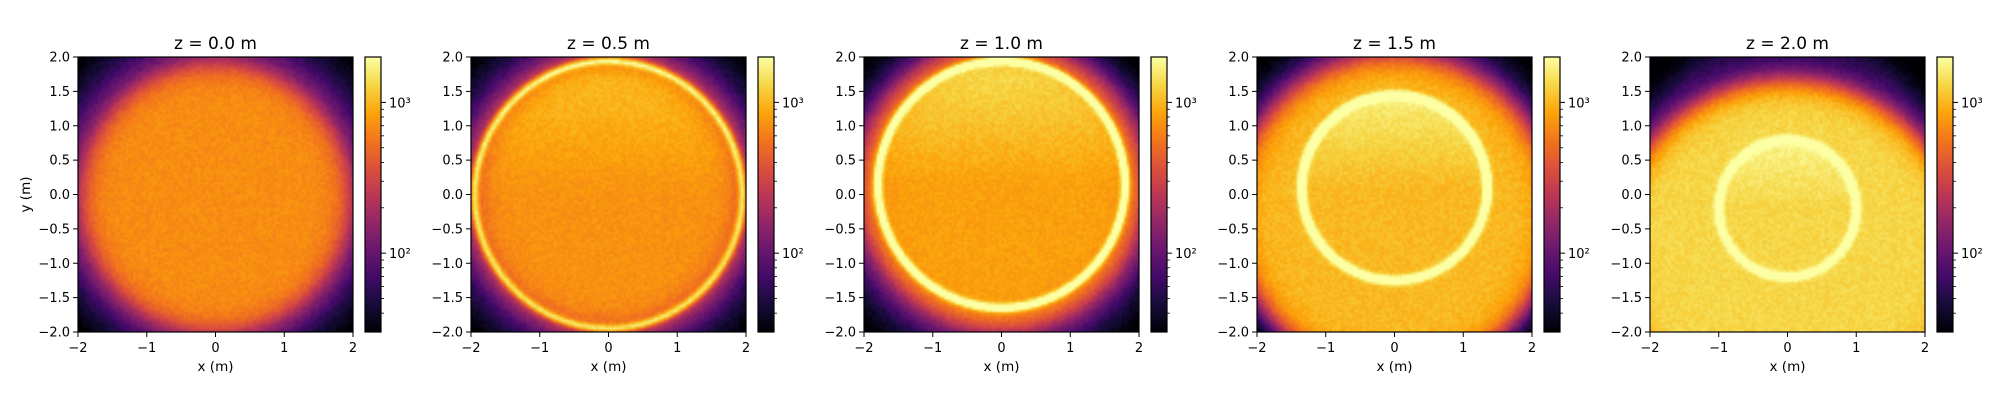  What do you see at coordinates (215, 44) in the screenshot?
I see `panel-title: z = 0.0 m` at bounding box center [215, 44].